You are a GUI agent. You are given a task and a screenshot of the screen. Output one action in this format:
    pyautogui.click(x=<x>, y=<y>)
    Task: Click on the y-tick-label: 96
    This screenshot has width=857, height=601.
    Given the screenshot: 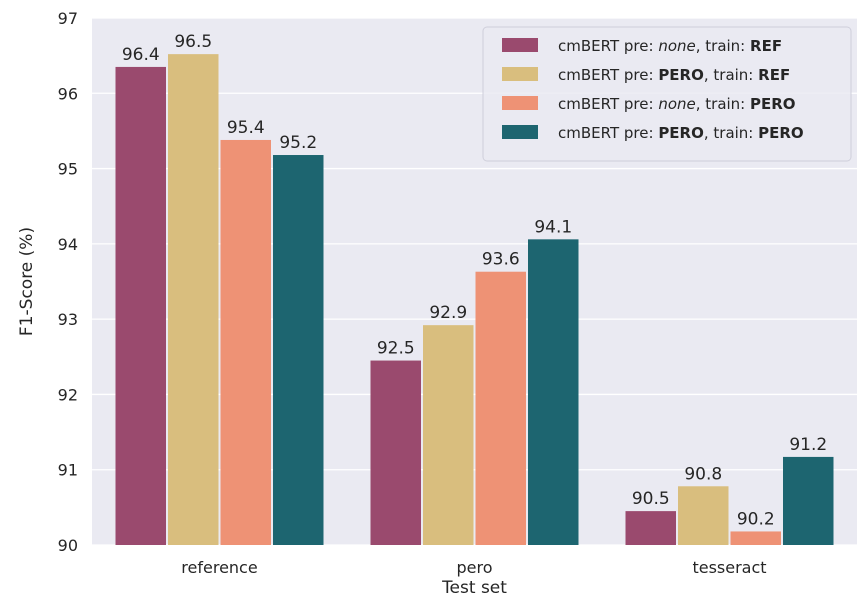 What is the action you would take?
    pyautogui.click(x=68, y=93)
    